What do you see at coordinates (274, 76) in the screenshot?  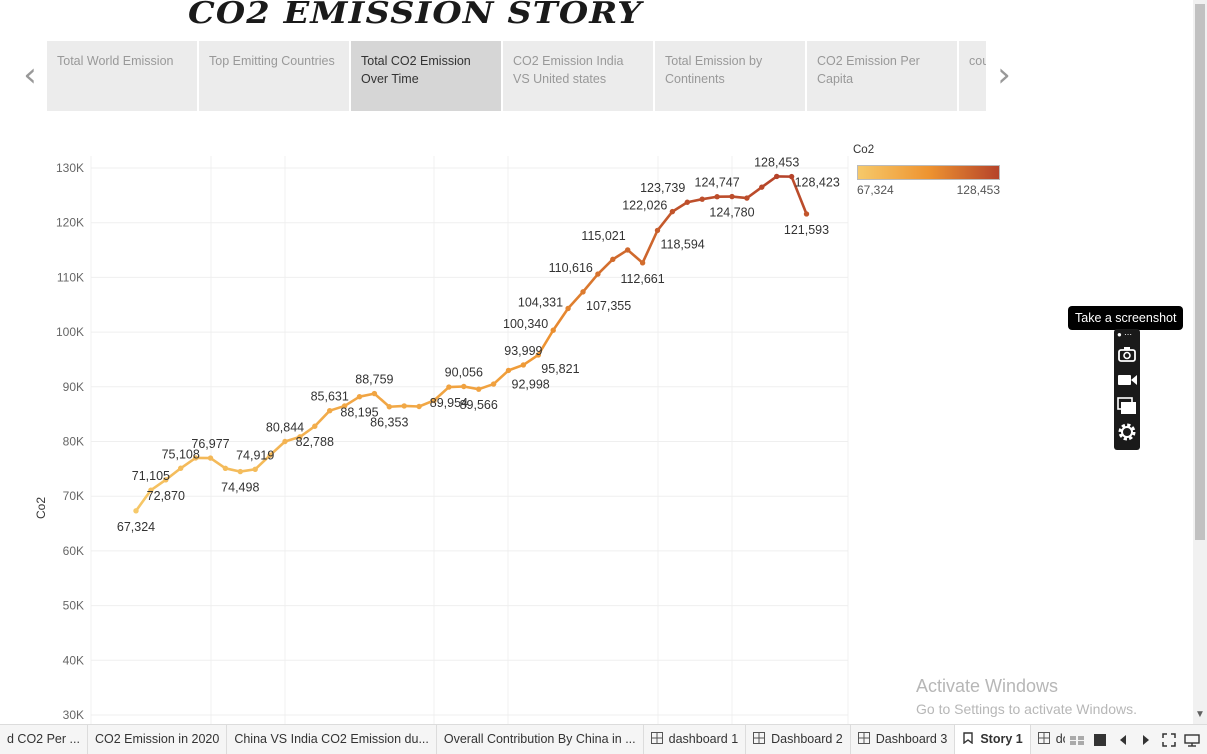 I see `story-point-1: Top Emitting Countries` at bounding box center [274, 76].